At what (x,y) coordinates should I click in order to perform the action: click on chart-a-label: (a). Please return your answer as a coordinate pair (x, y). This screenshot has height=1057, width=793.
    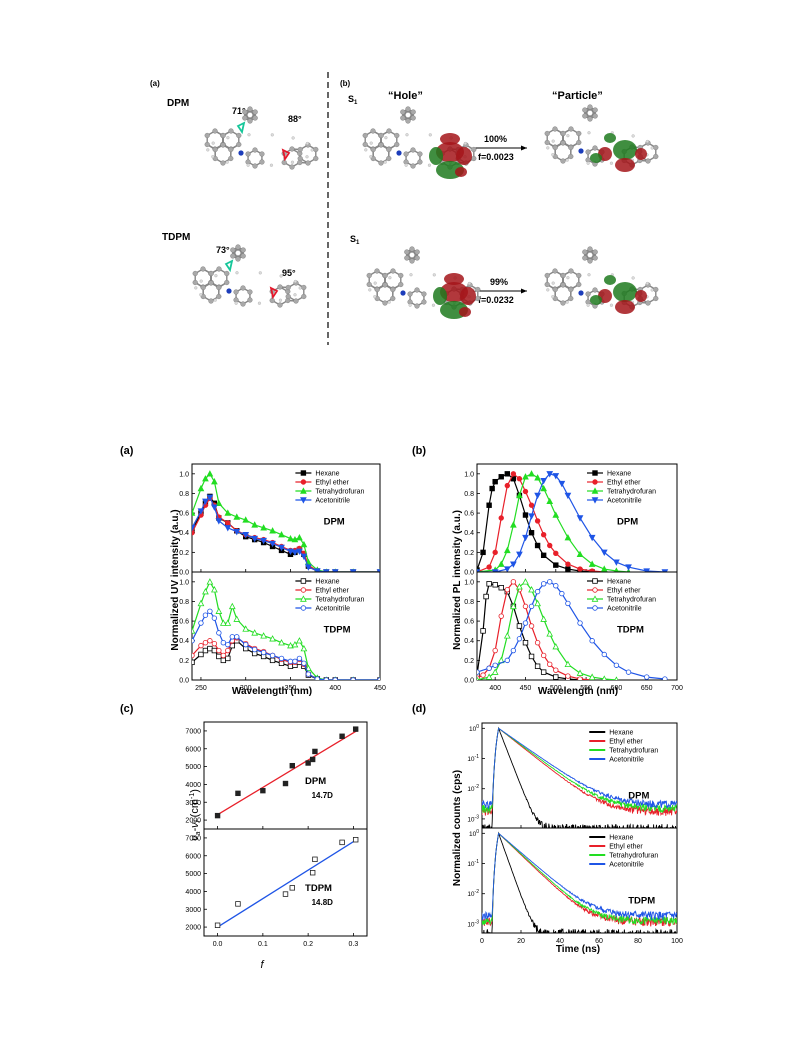
    Looking at the image, I should click on (127, 451).